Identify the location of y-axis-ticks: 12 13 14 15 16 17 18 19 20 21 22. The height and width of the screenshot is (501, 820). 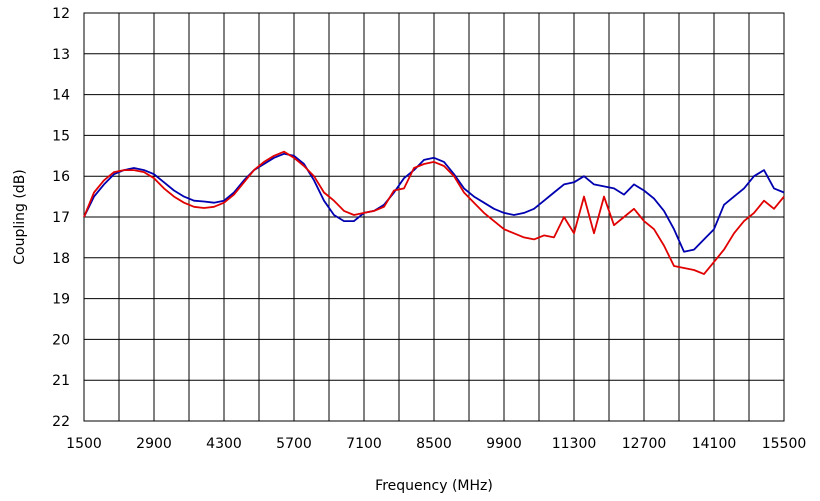
(61, 218).